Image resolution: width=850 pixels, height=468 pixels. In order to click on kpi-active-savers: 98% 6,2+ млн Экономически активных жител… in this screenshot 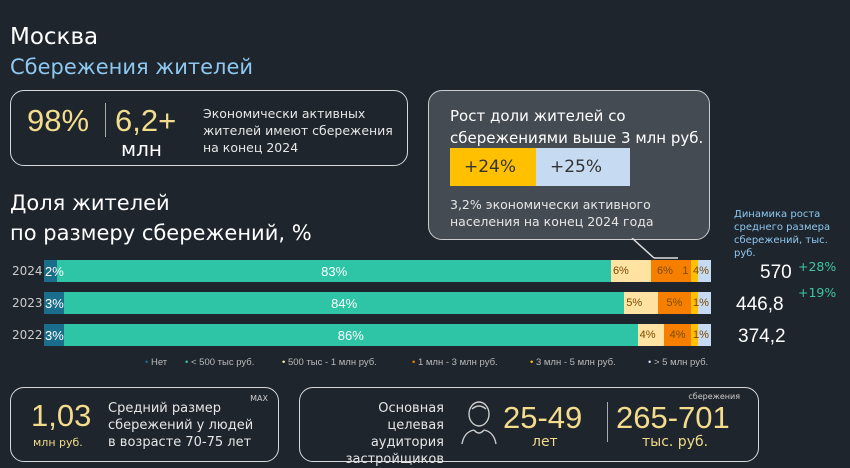, I will do `click(209, 128)`.